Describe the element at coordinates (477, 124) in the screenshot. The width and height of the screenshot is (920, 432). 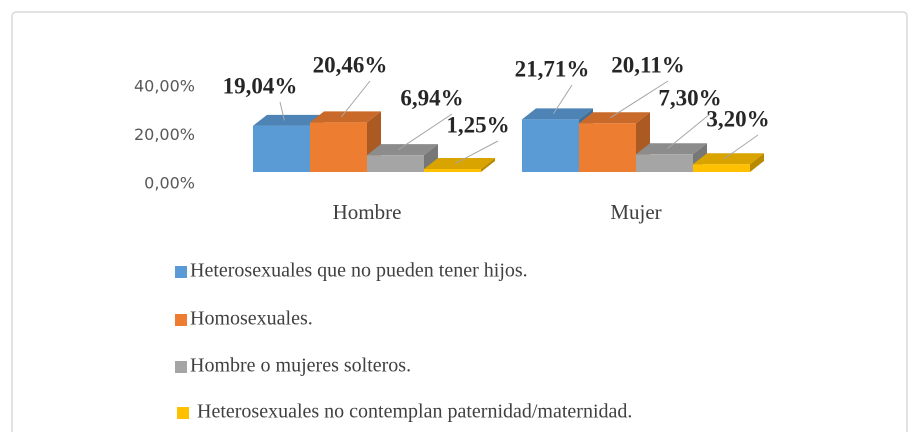
I see `data-label: 1,25%` at that location.